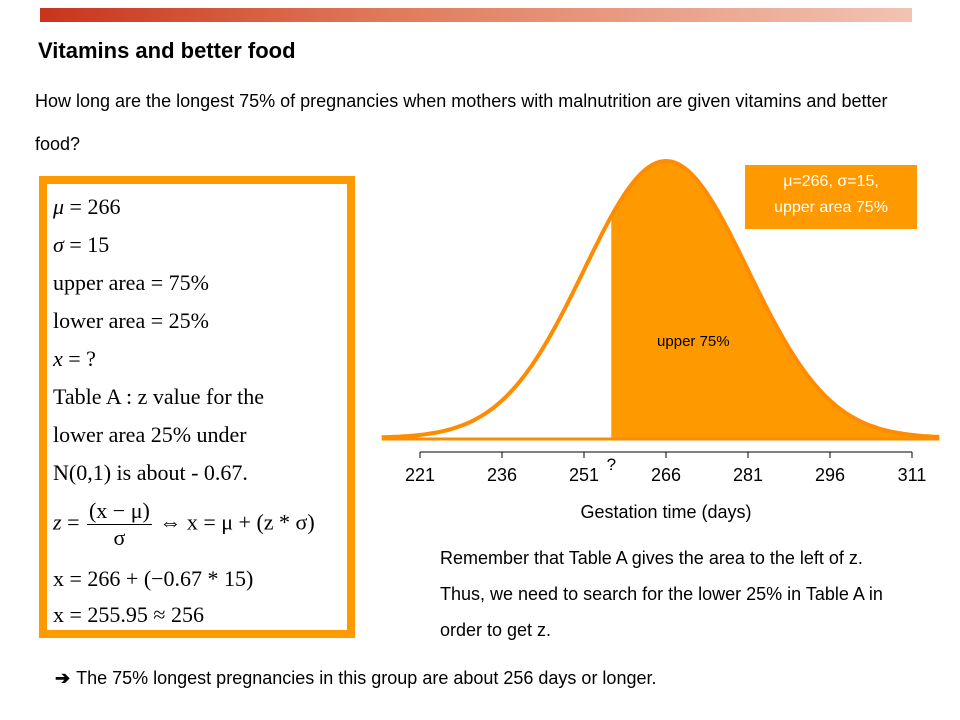 The width and height of the screenshot is (960, 720). I want to click on x-tick-label-266: 266, so click(666, 475).